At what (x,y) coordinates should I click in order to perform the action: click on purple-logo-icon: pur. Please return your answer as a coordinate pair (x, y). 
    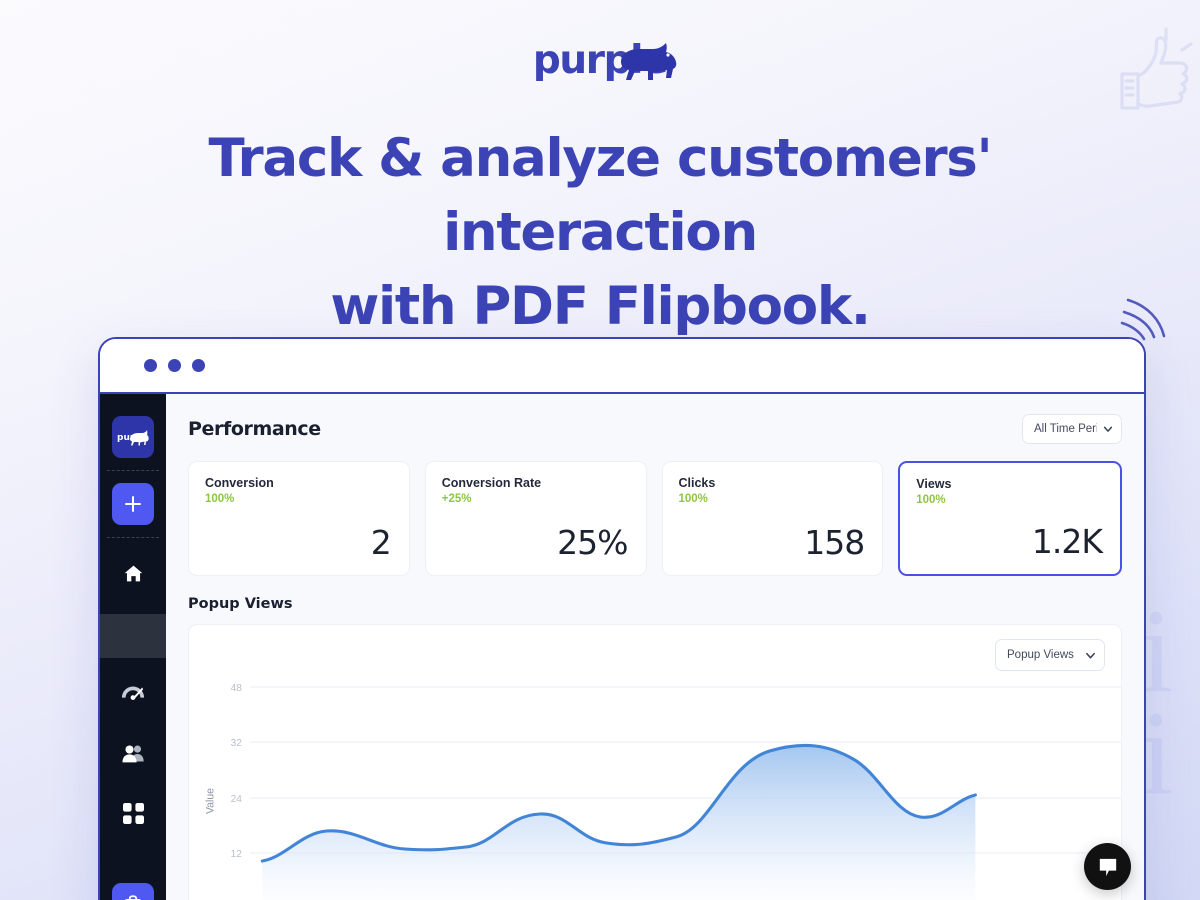
    Looking at the image, I should click on (133, 438).